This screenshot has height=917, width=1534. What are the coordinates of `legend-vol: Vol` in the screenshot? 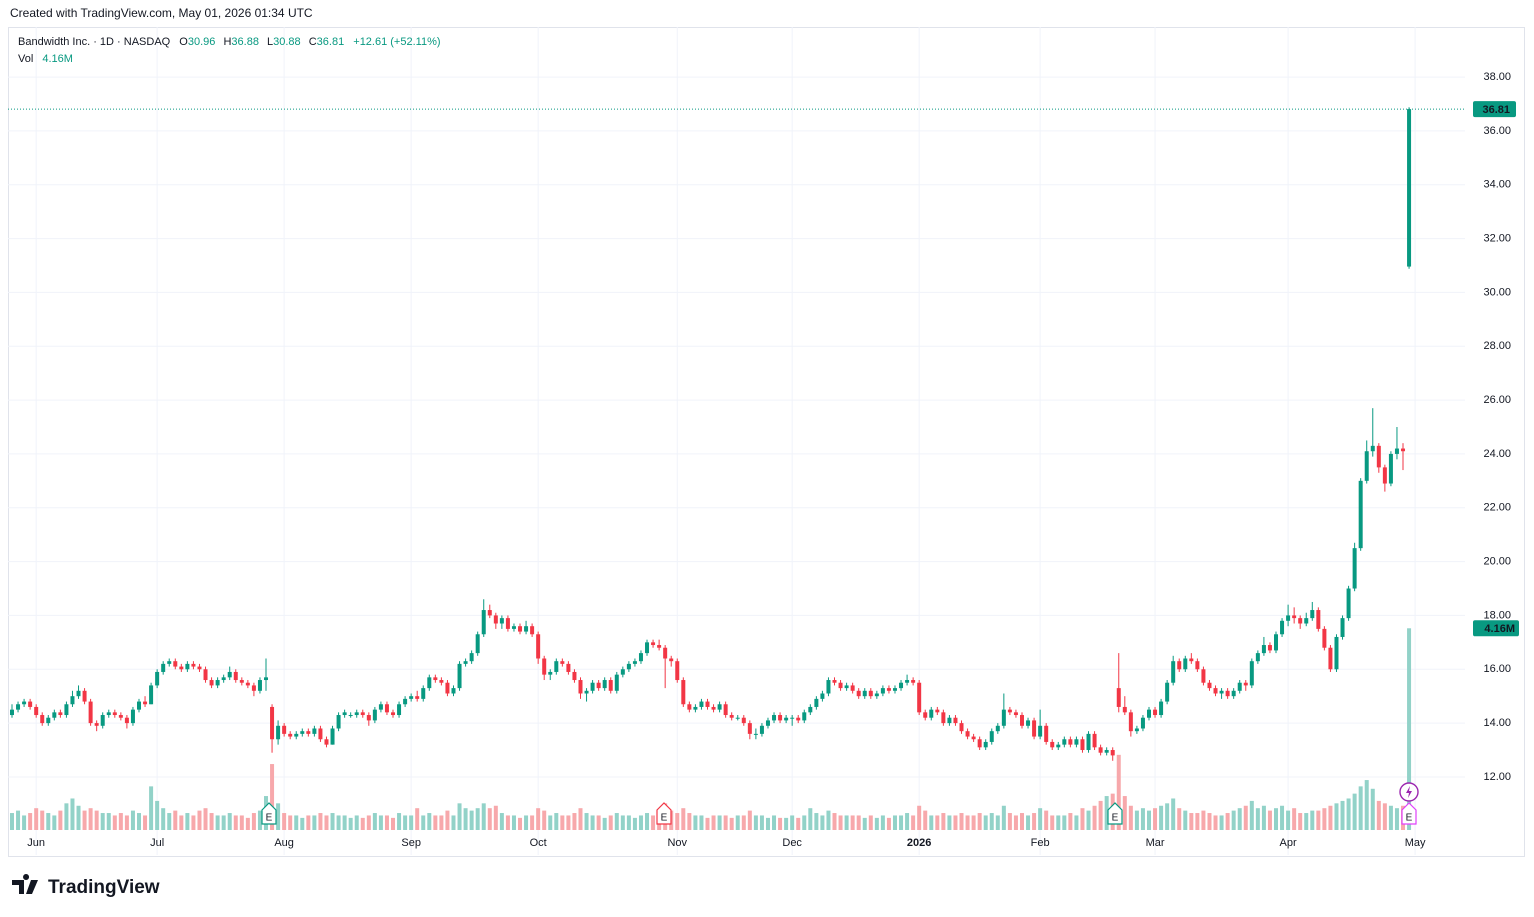 It's located at (25, 59).